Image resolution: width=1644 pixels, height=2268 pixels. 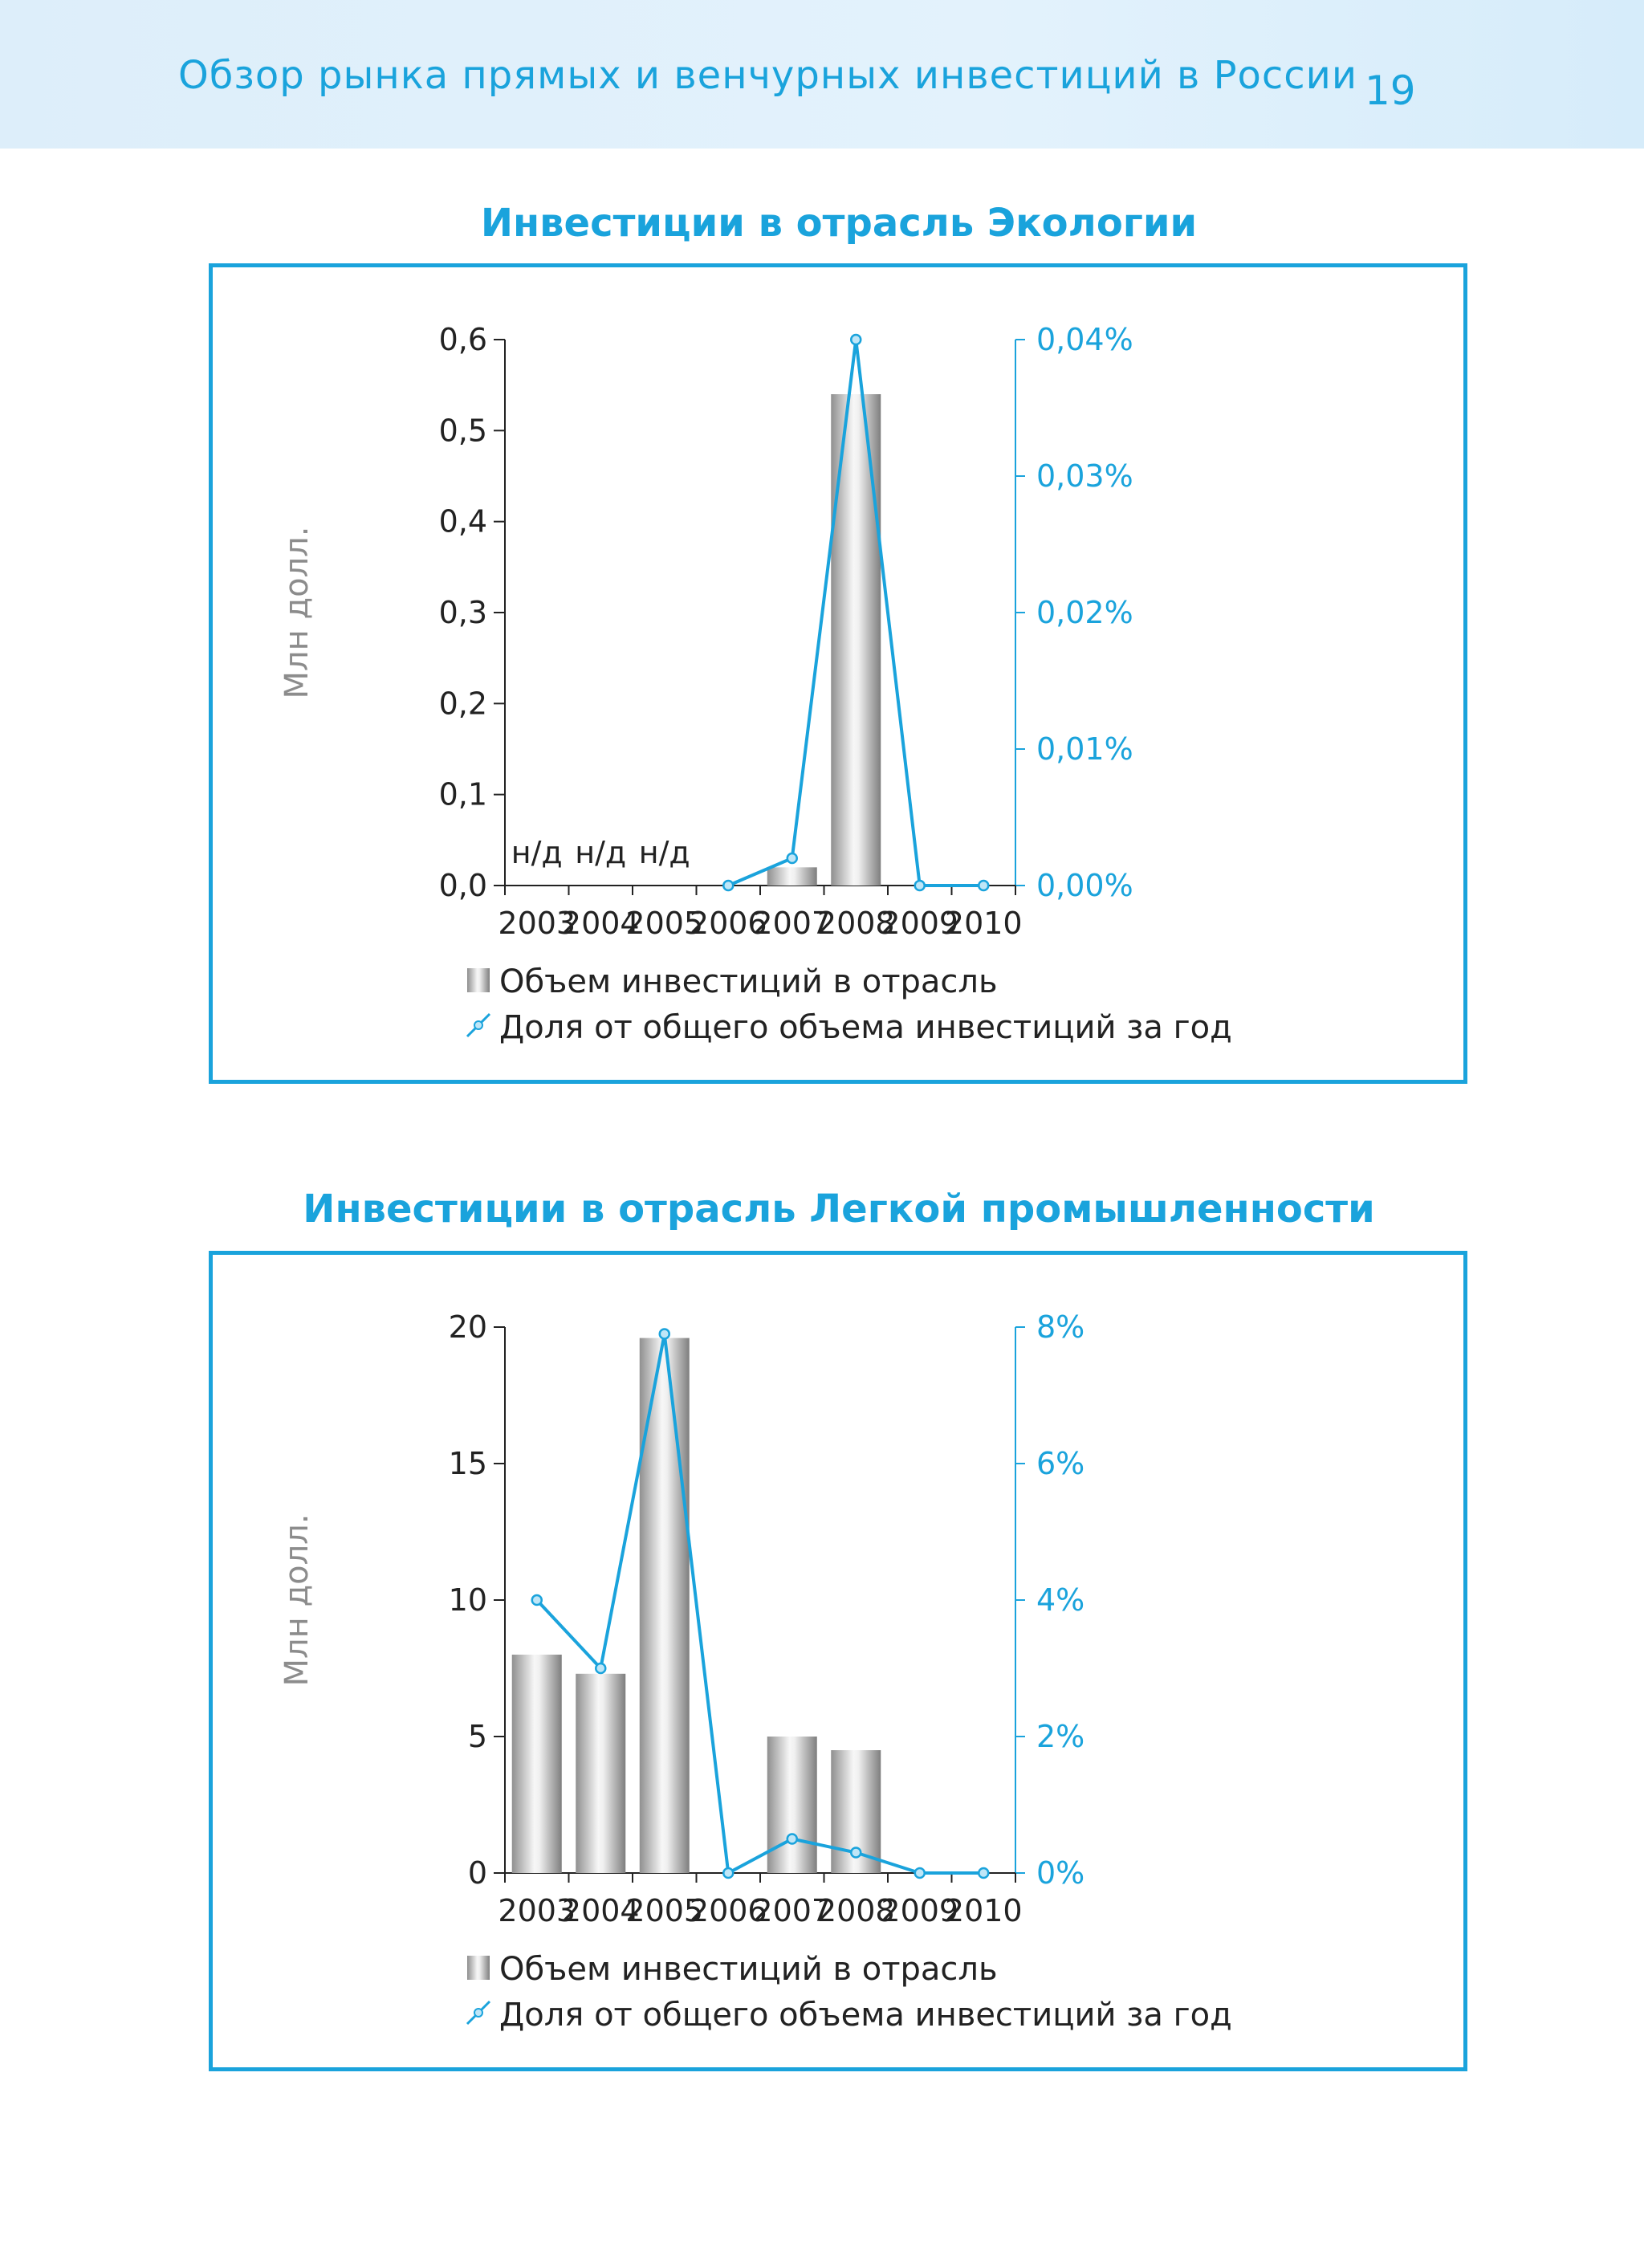 I want to click on left-tick-label: 0,0, so click(x=463, y=885).